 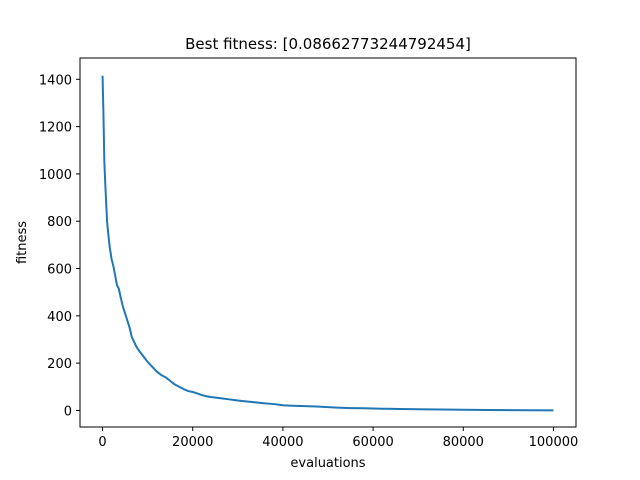 What do you see at coordinates (59, 364) in the screenshot?
I see `y-tick-label: 200` at bounding box center [59, 364].